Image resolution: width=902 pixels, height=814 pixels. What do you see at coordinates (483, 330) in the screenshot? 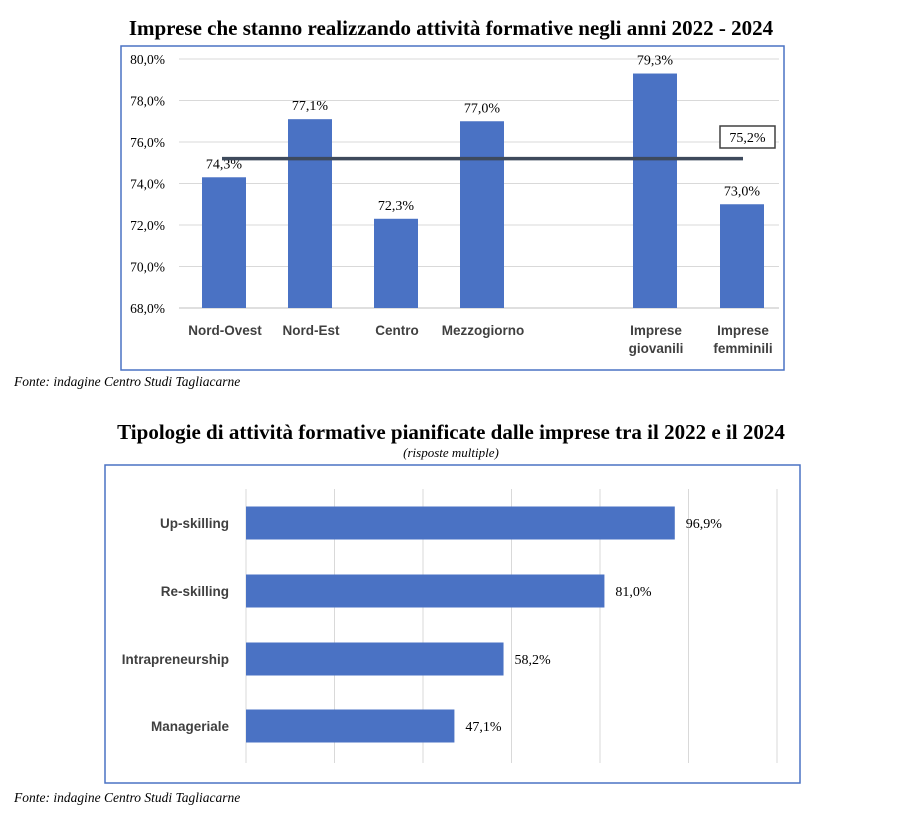
I see `x-tick-label: Mezzogiorno` at bounding box center [483, 330].